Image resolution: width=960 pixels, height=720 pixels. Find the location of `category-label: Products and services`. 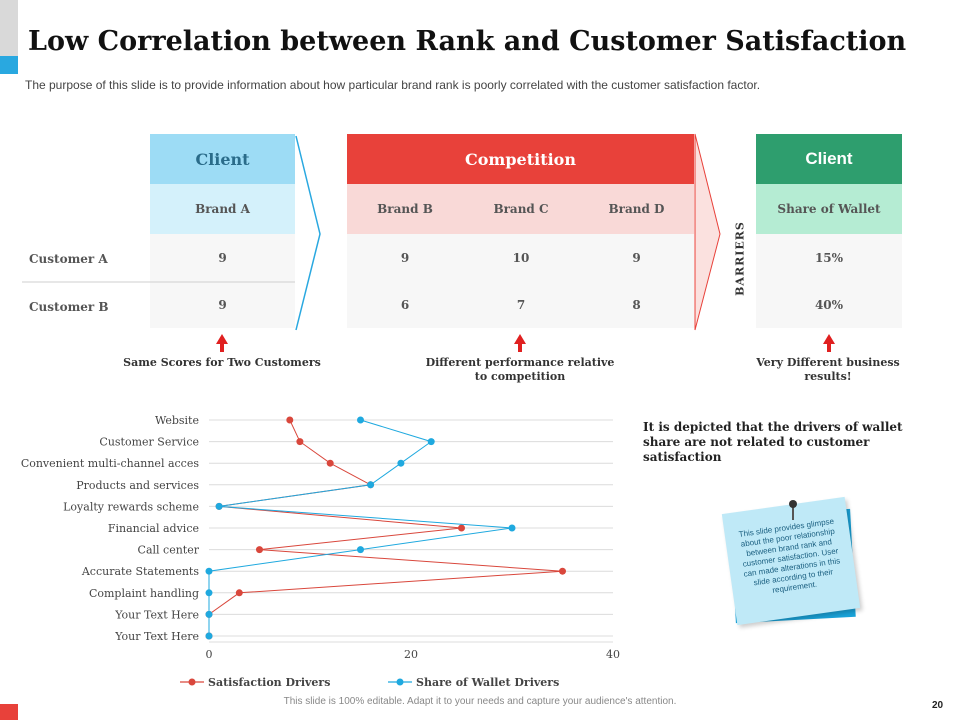

category-label: Products and services is located at coordinates (137, 485).